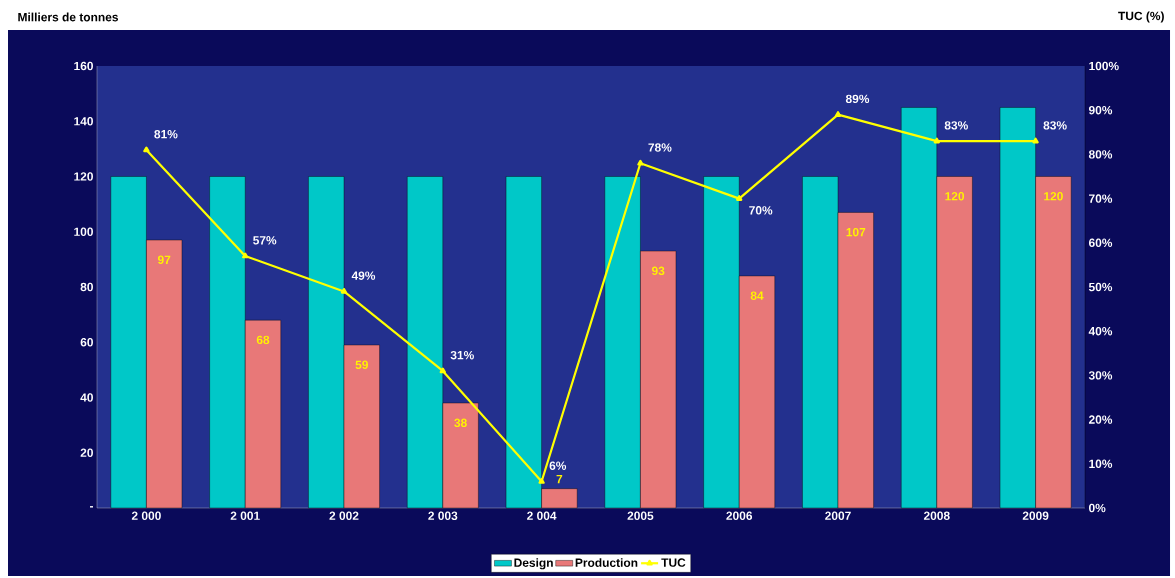 Image resolution: width=1175 pixels, height=578 pixels. I want to click on y-tick-label: 140, so click(83, 121).